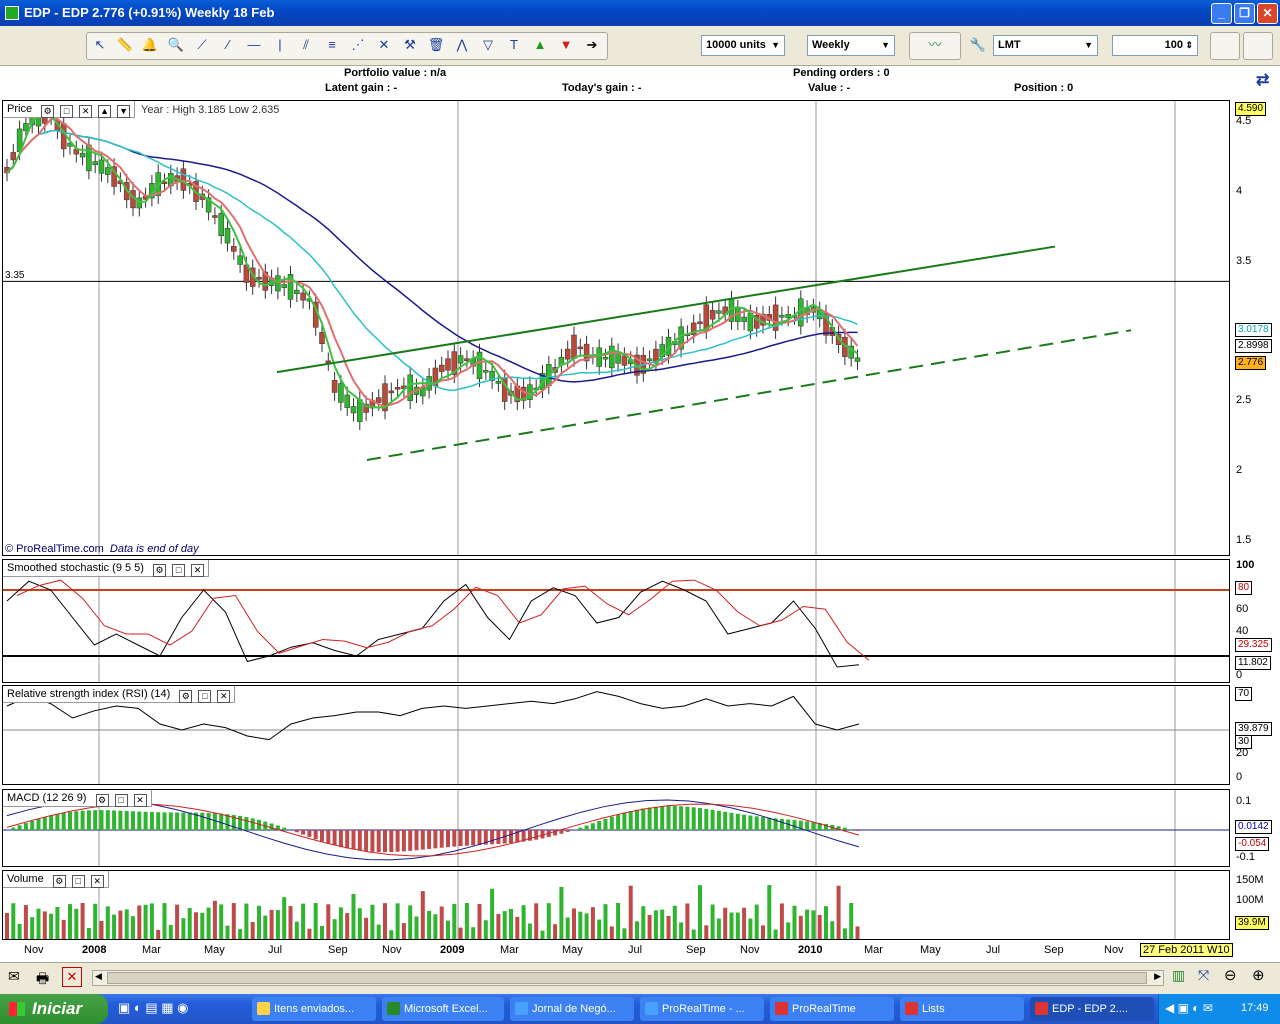  Describe the element at coordinates (832, 1009) in the screenshot. I see `taskbar-item: ProRealTime` at that location.